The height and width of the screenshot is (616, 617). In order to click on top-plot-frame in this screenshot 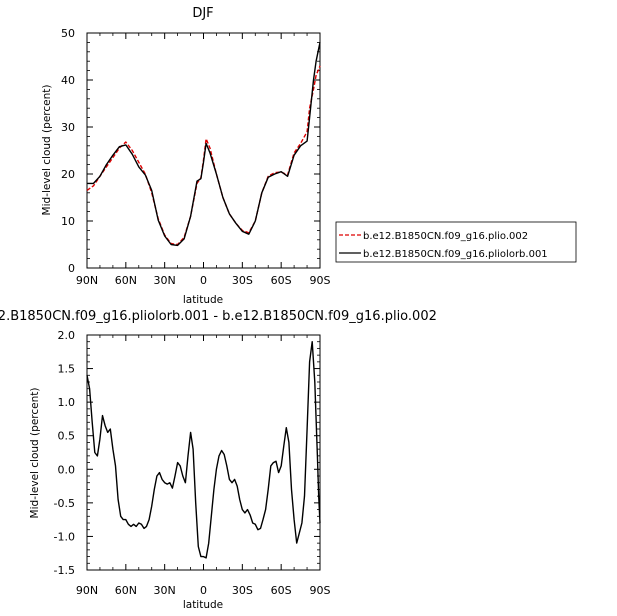, I will do `click(203, 150)`.